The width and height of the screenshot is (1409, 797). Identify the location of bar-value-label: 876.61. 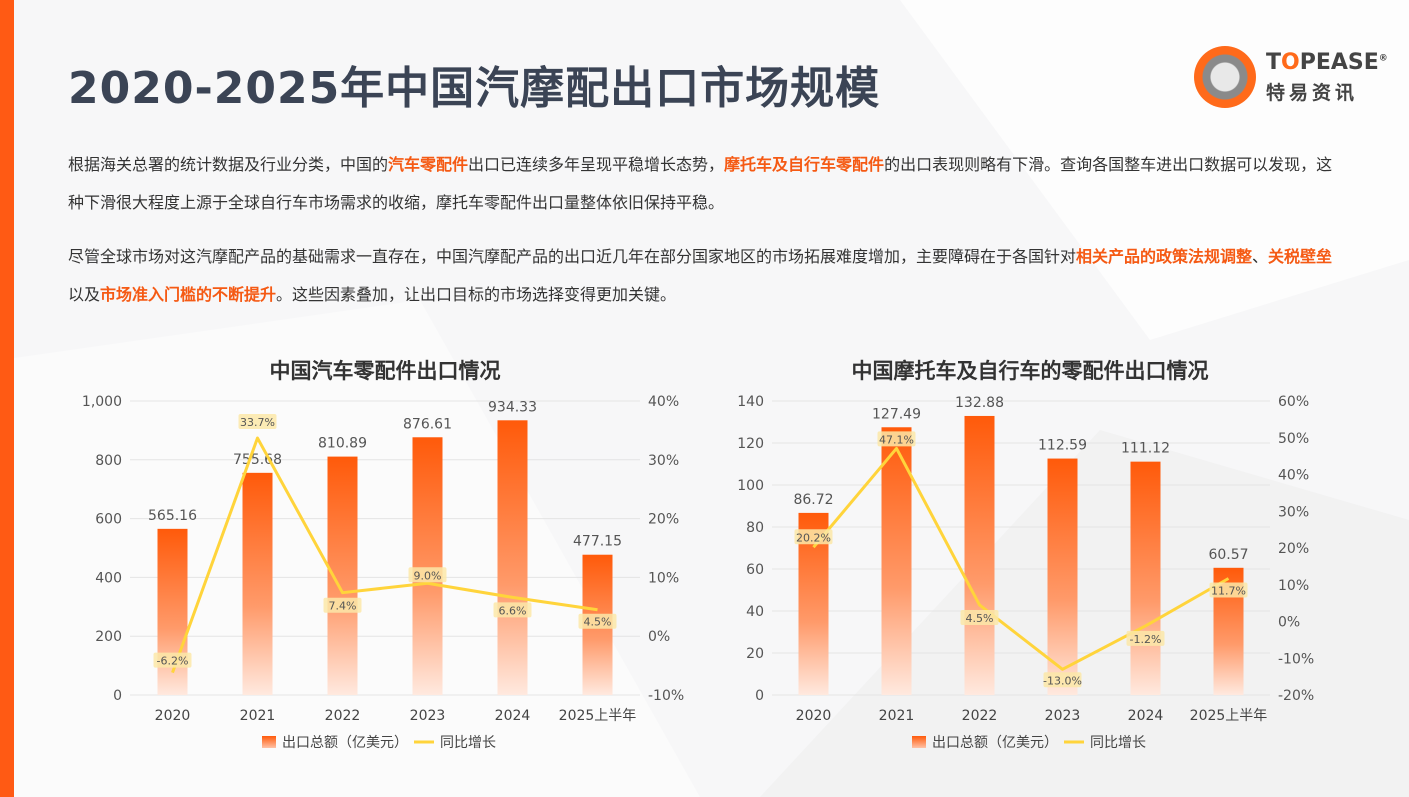
(427, 424).